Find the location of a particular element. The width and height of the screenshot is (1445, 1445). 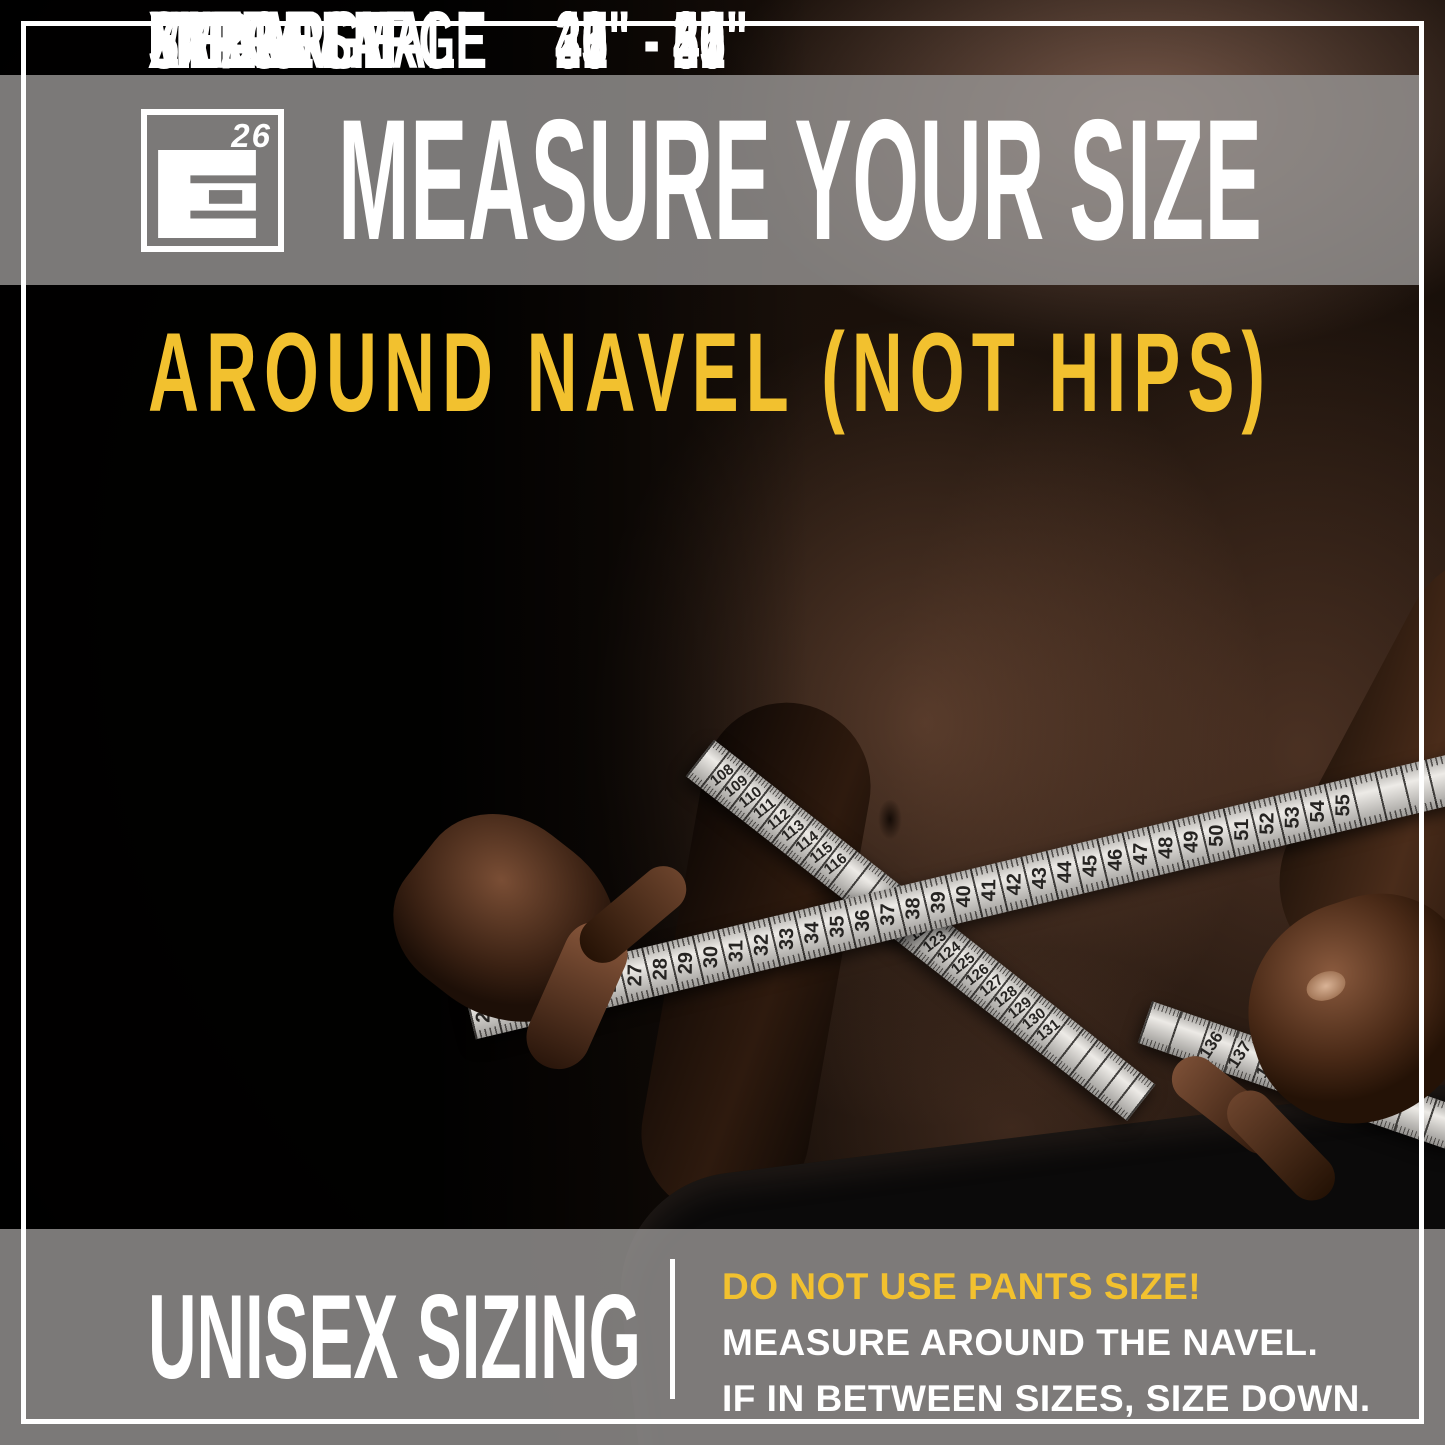

footer-divider is located at coordinates (672, 1329).